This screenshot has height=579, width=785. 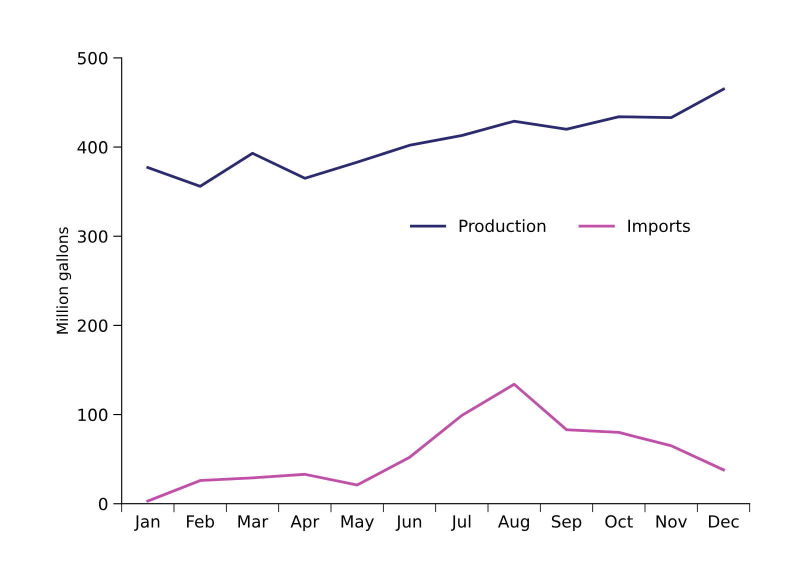 What do you see at coordinates (305, 523) in the screenshot?
I see `x-tick-label: Apr` at bounding box center [305, 523].